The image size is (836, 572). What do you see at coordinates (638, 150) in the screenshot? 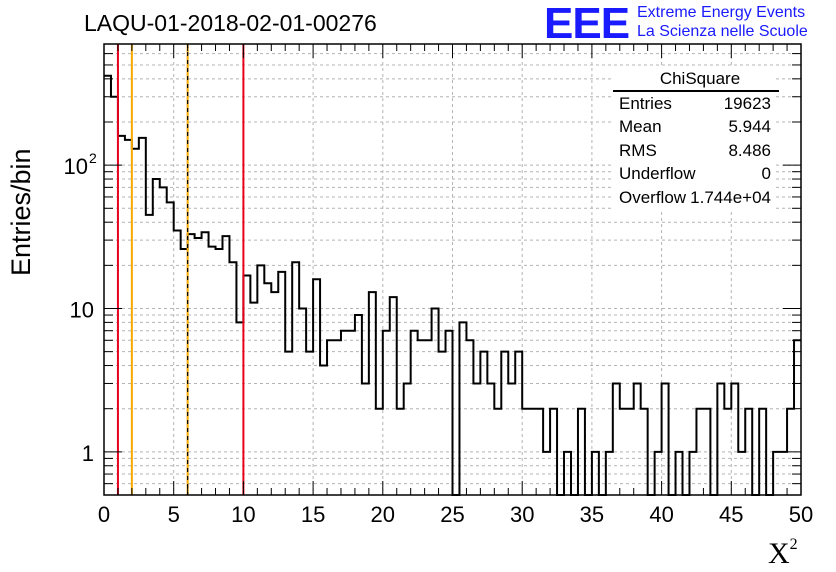
I see `stats-key: RMS` at bounding box center [638, 150].